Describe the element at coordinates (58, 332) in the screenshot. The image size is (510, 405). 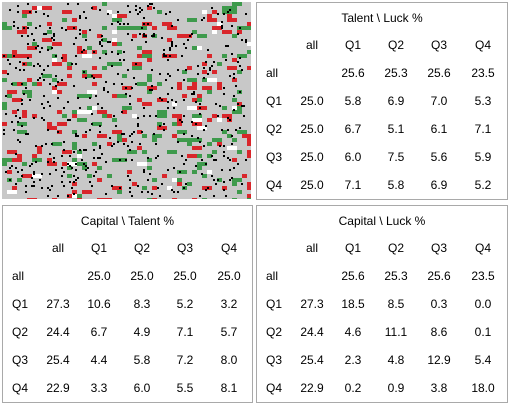
I see `table-cell: 24.4` at that location.